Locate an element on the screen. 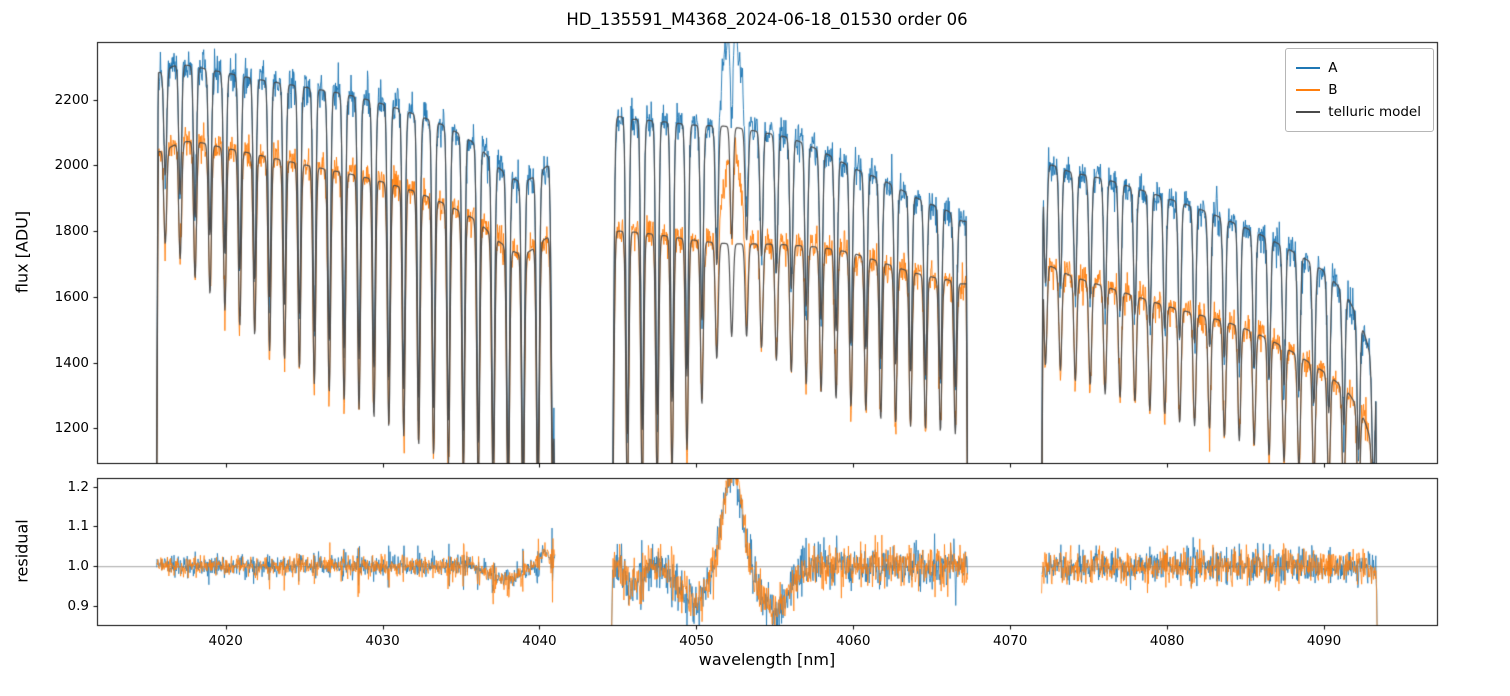 Image resolution: width=1510 pixels, height=696 pixels. x-tick-label: 4080 is located at coordinates (1167, 641).